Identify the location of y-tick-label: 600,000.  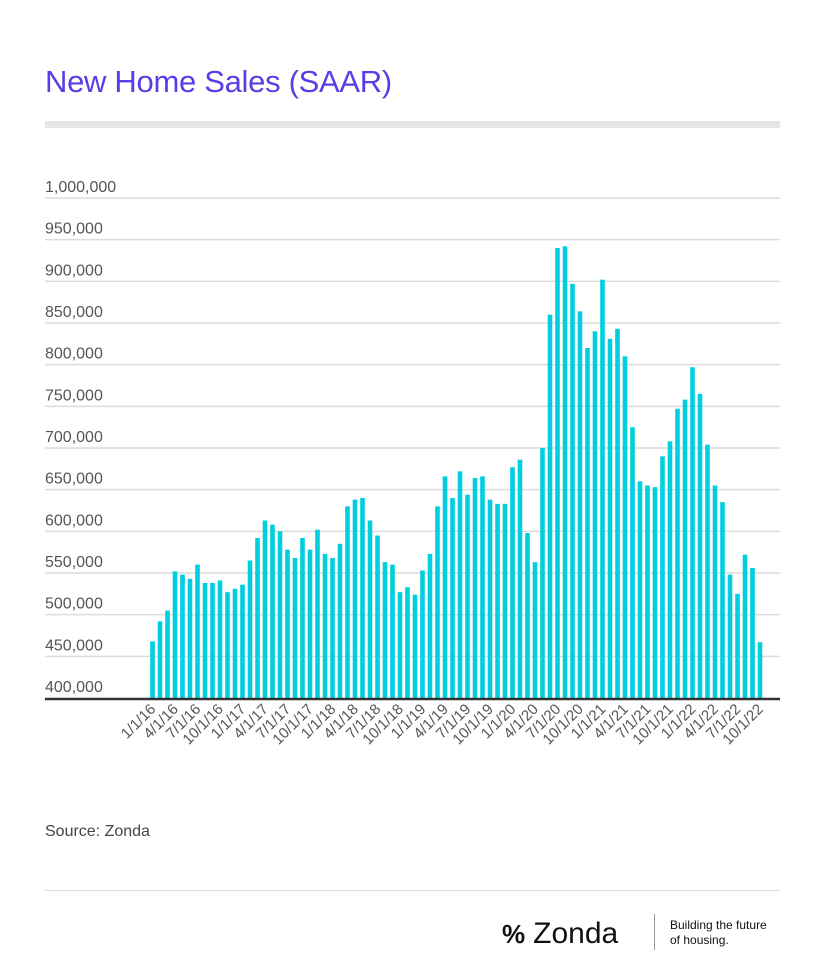
(74, 520).